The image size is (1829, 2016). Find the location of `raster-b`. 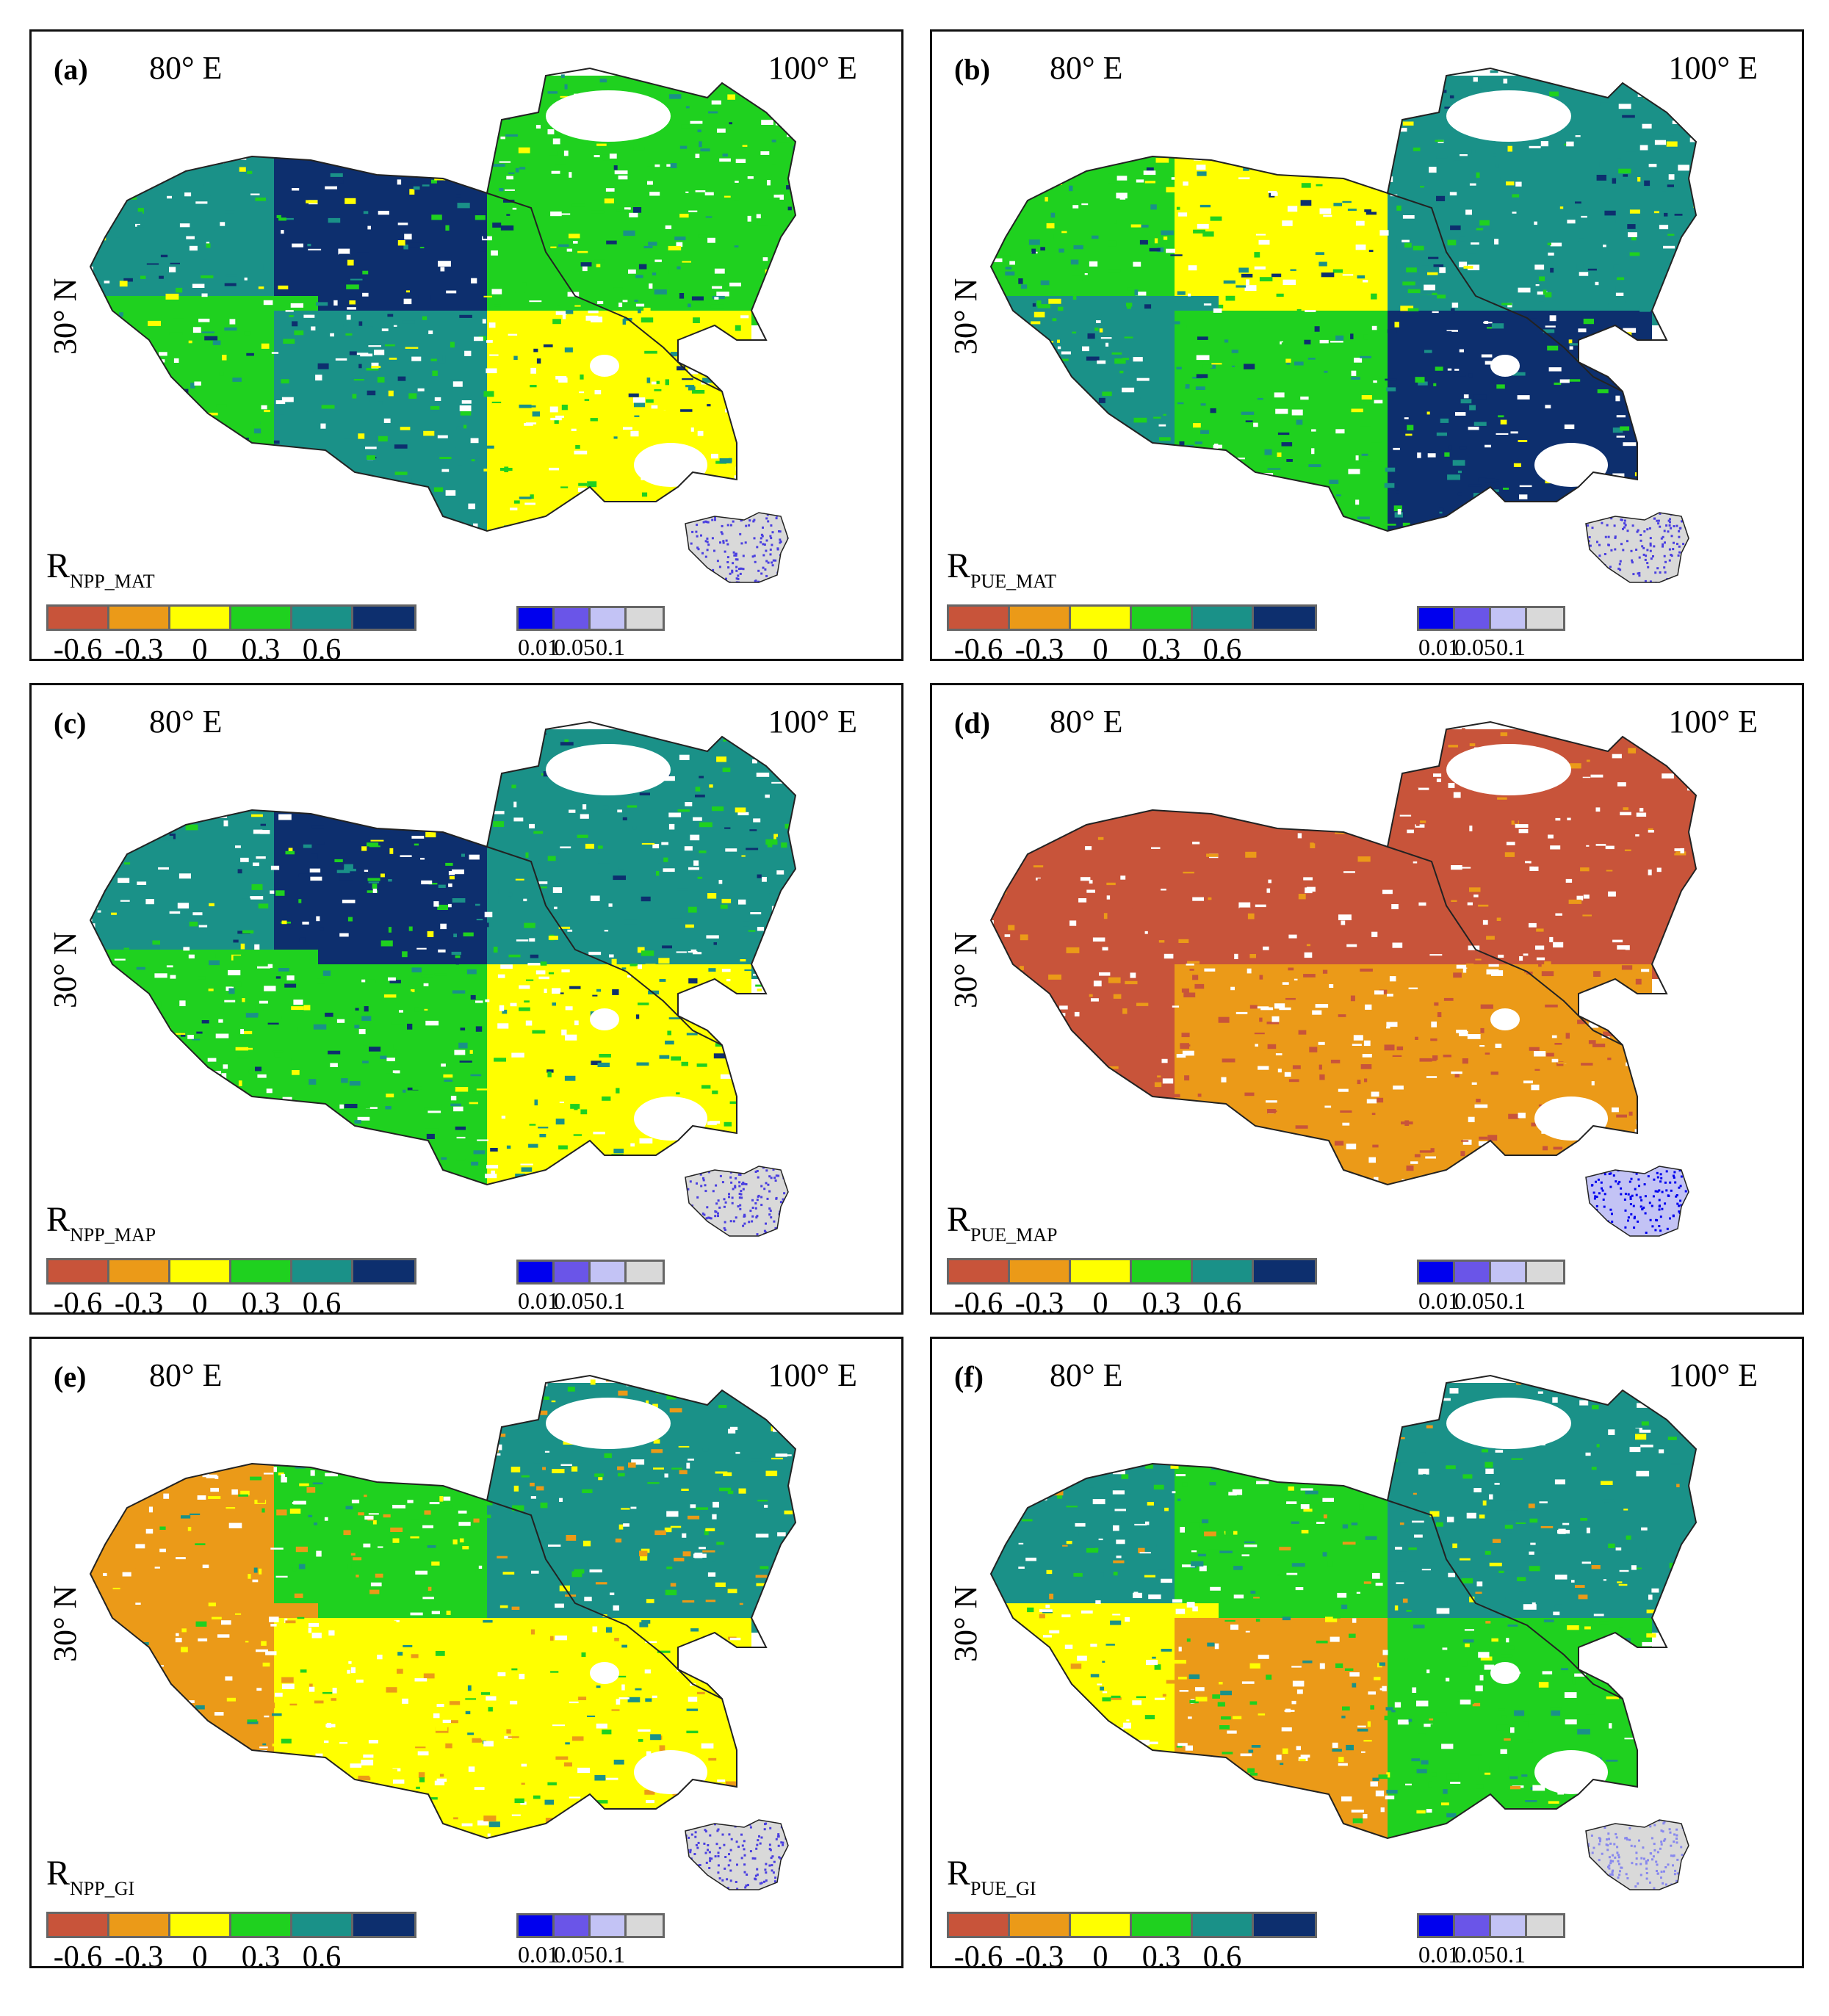

raster-b is located at coordinates (1344, 299).